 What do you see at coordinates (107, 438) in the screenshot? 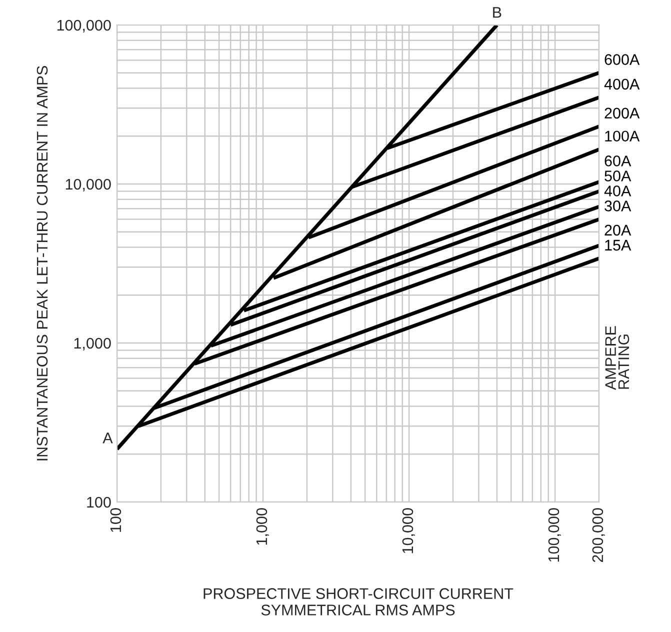
I see `annotation: A` at bounding box center [107, 438].